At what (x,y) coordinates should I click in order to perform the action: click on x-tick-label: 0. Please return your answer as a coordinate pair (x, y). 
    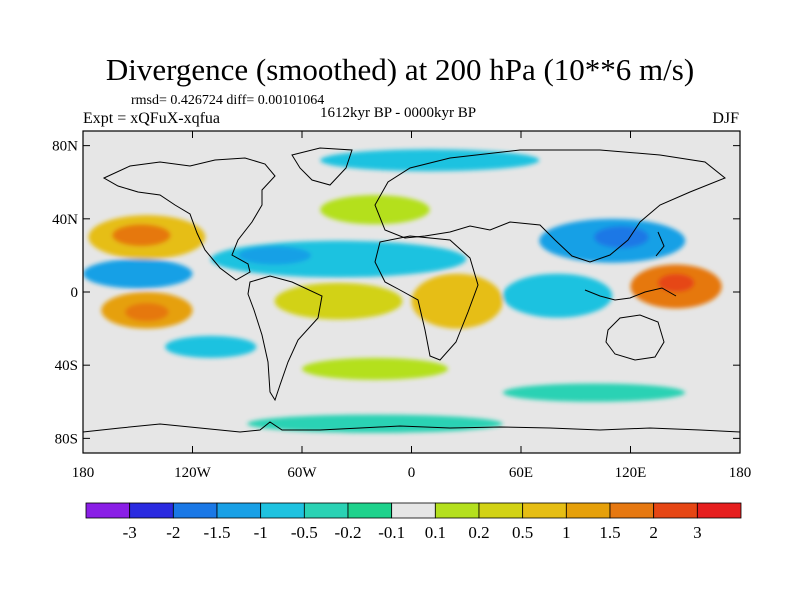
    Looking at the image, I should click on (412, 473).